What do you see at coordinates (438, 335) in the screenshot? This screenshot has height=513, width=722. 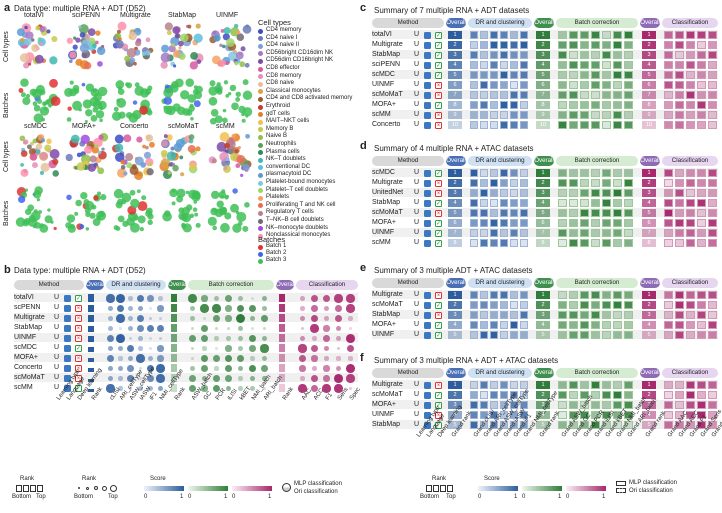 I see `check-icon: ✓` at bounding box center [438, 335].